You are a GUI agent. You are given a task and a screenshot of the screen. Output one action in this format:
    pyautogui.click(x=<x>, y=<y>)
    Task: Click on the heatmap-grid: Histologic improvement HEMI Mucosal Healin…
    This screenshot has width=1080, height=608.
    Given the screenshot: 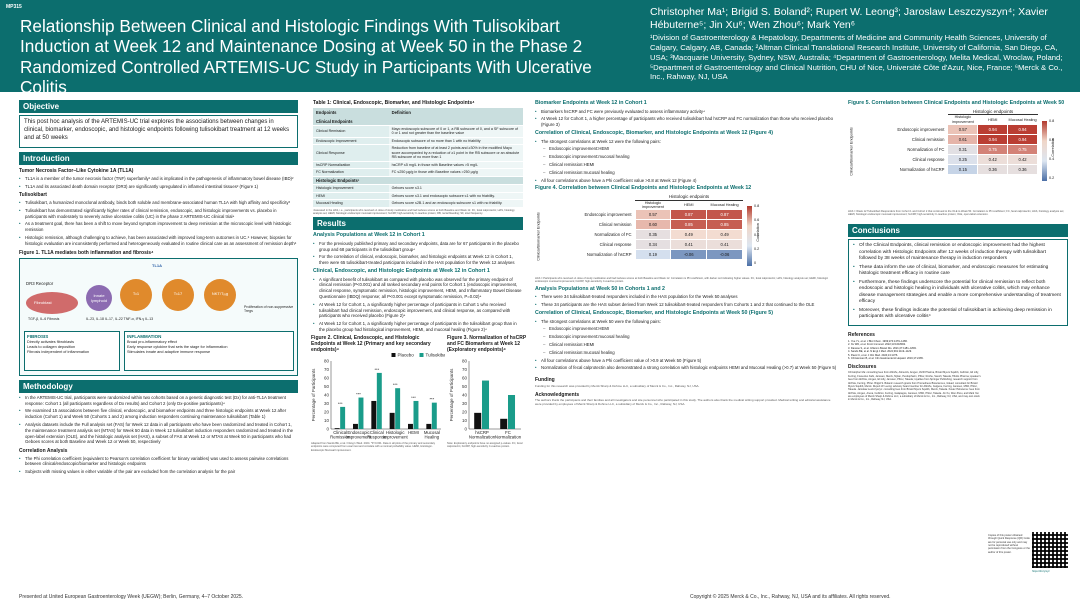 What is the action you would take?
    pyautogui.click(x=947, y=145)
    